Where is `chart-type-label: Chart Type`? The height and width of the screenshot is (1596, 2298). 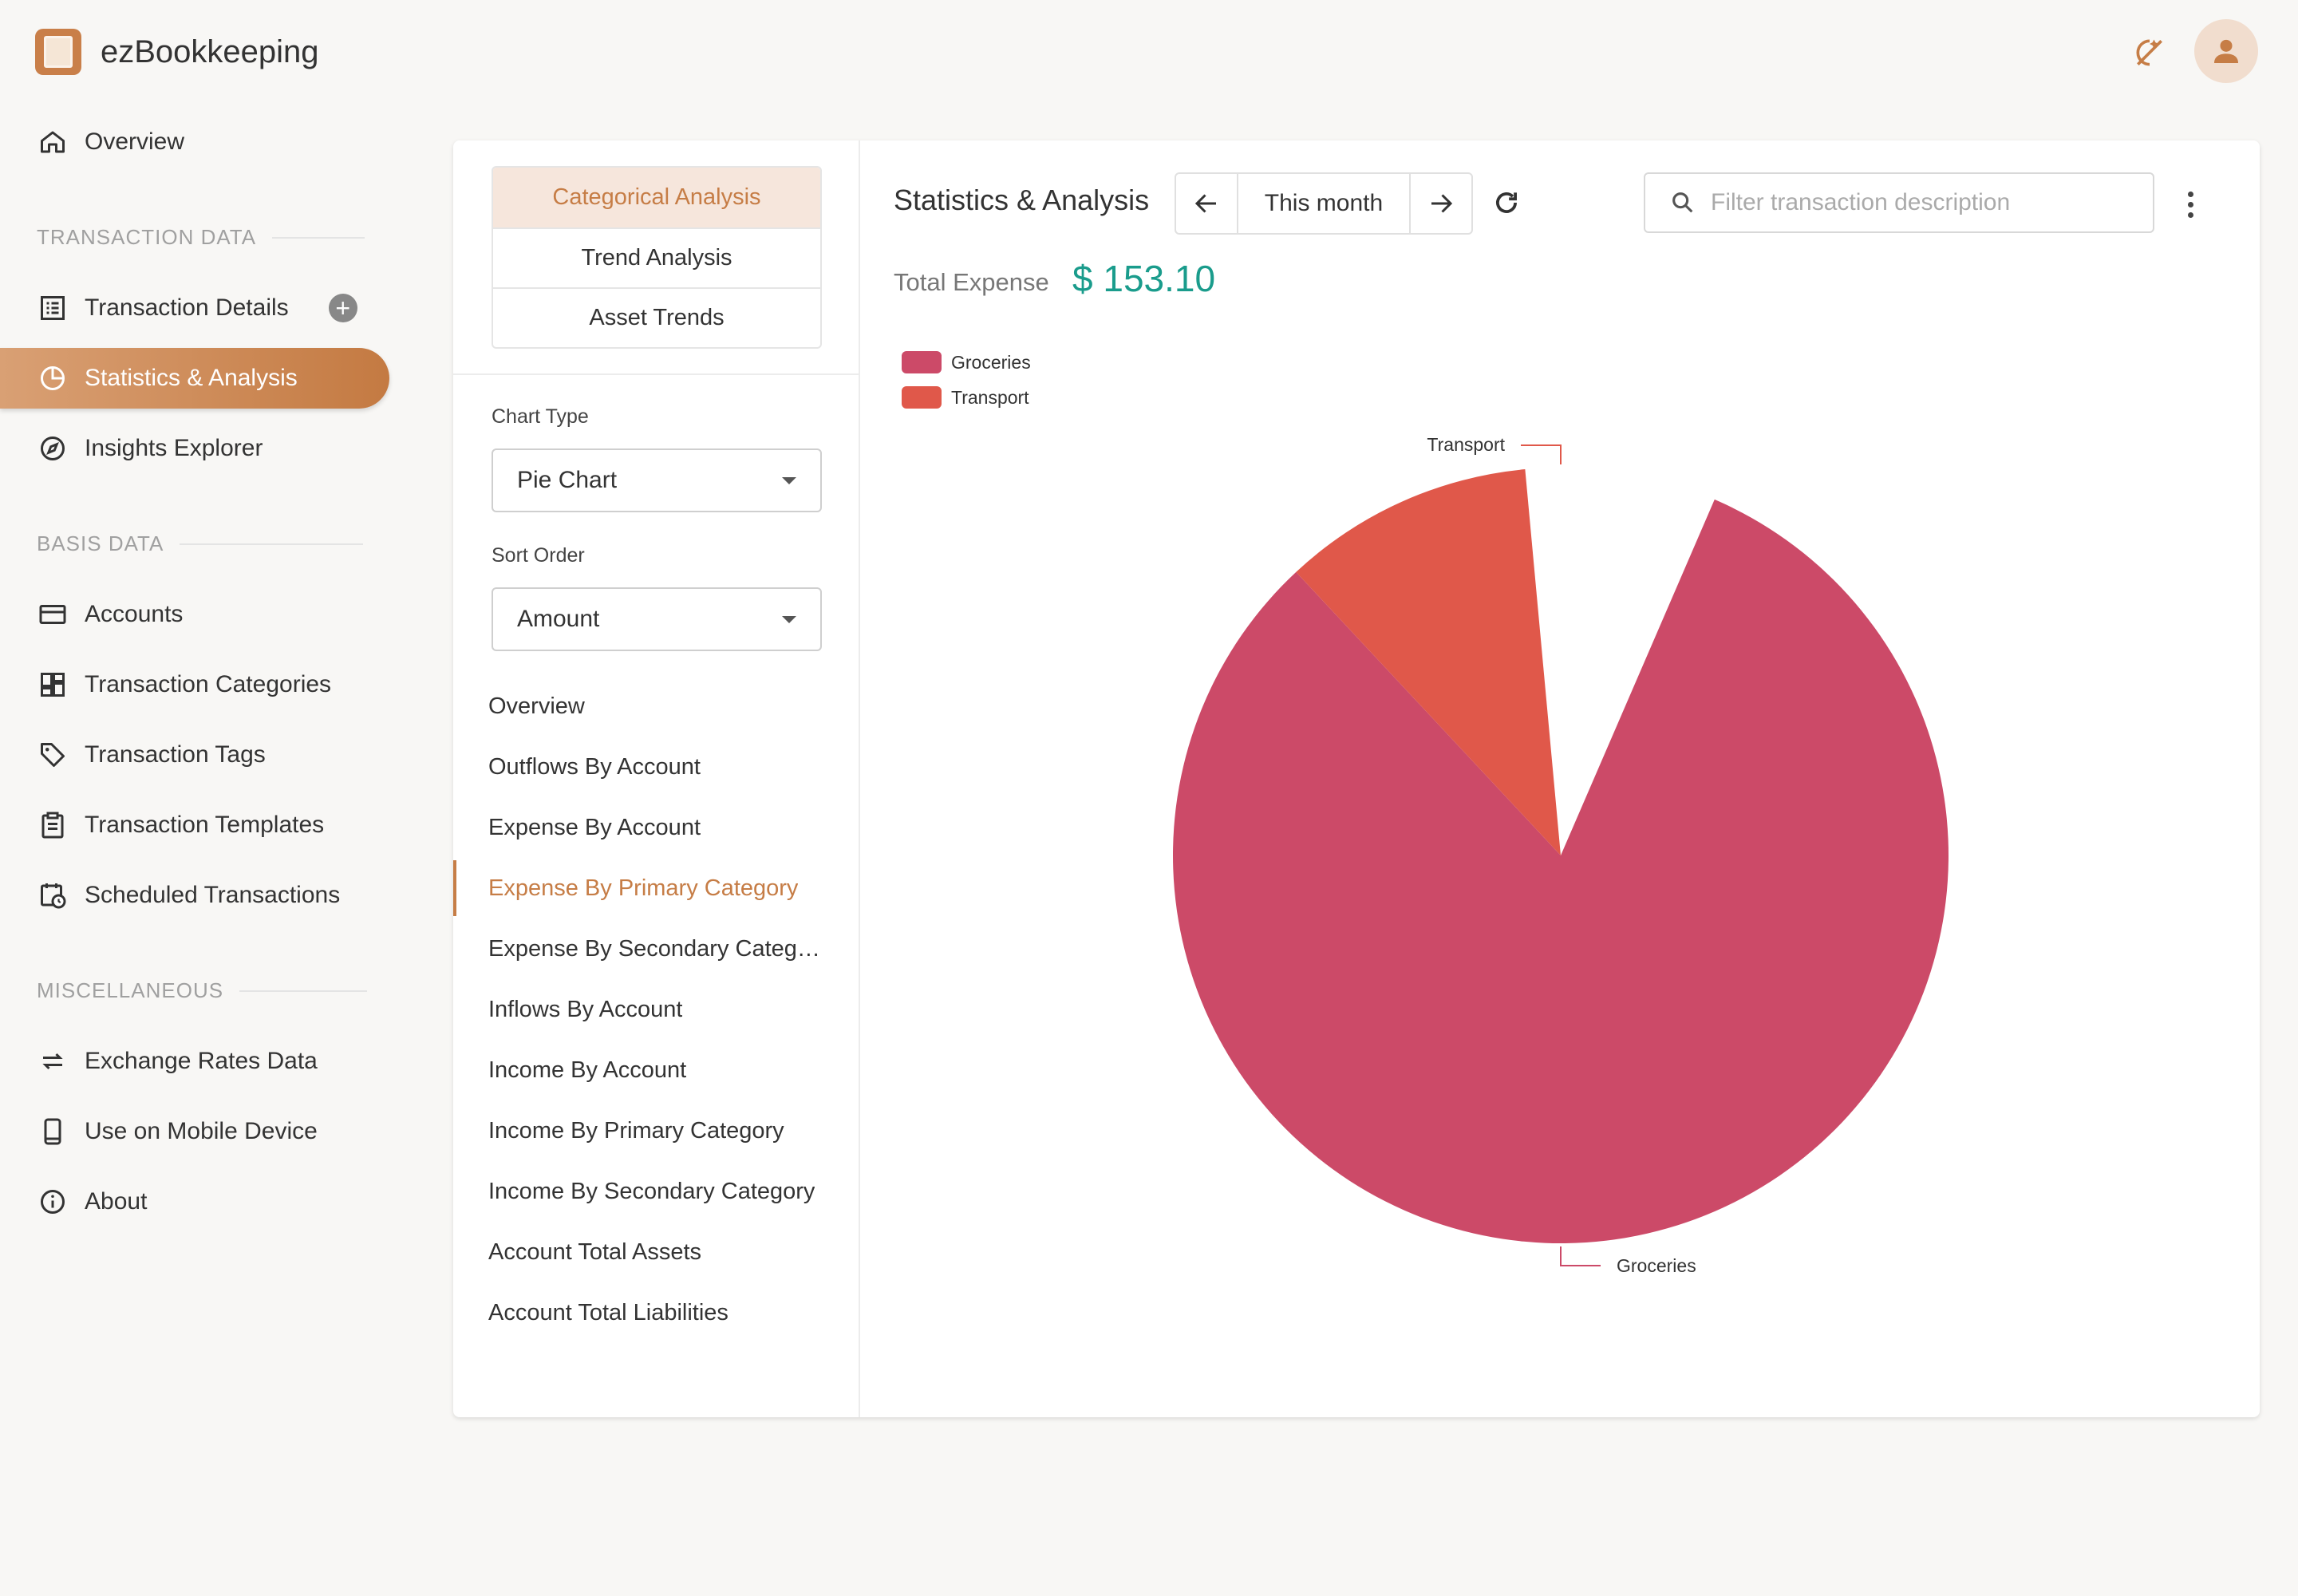
chart-type-label: Chart Type is located at coordinates (540, 416).